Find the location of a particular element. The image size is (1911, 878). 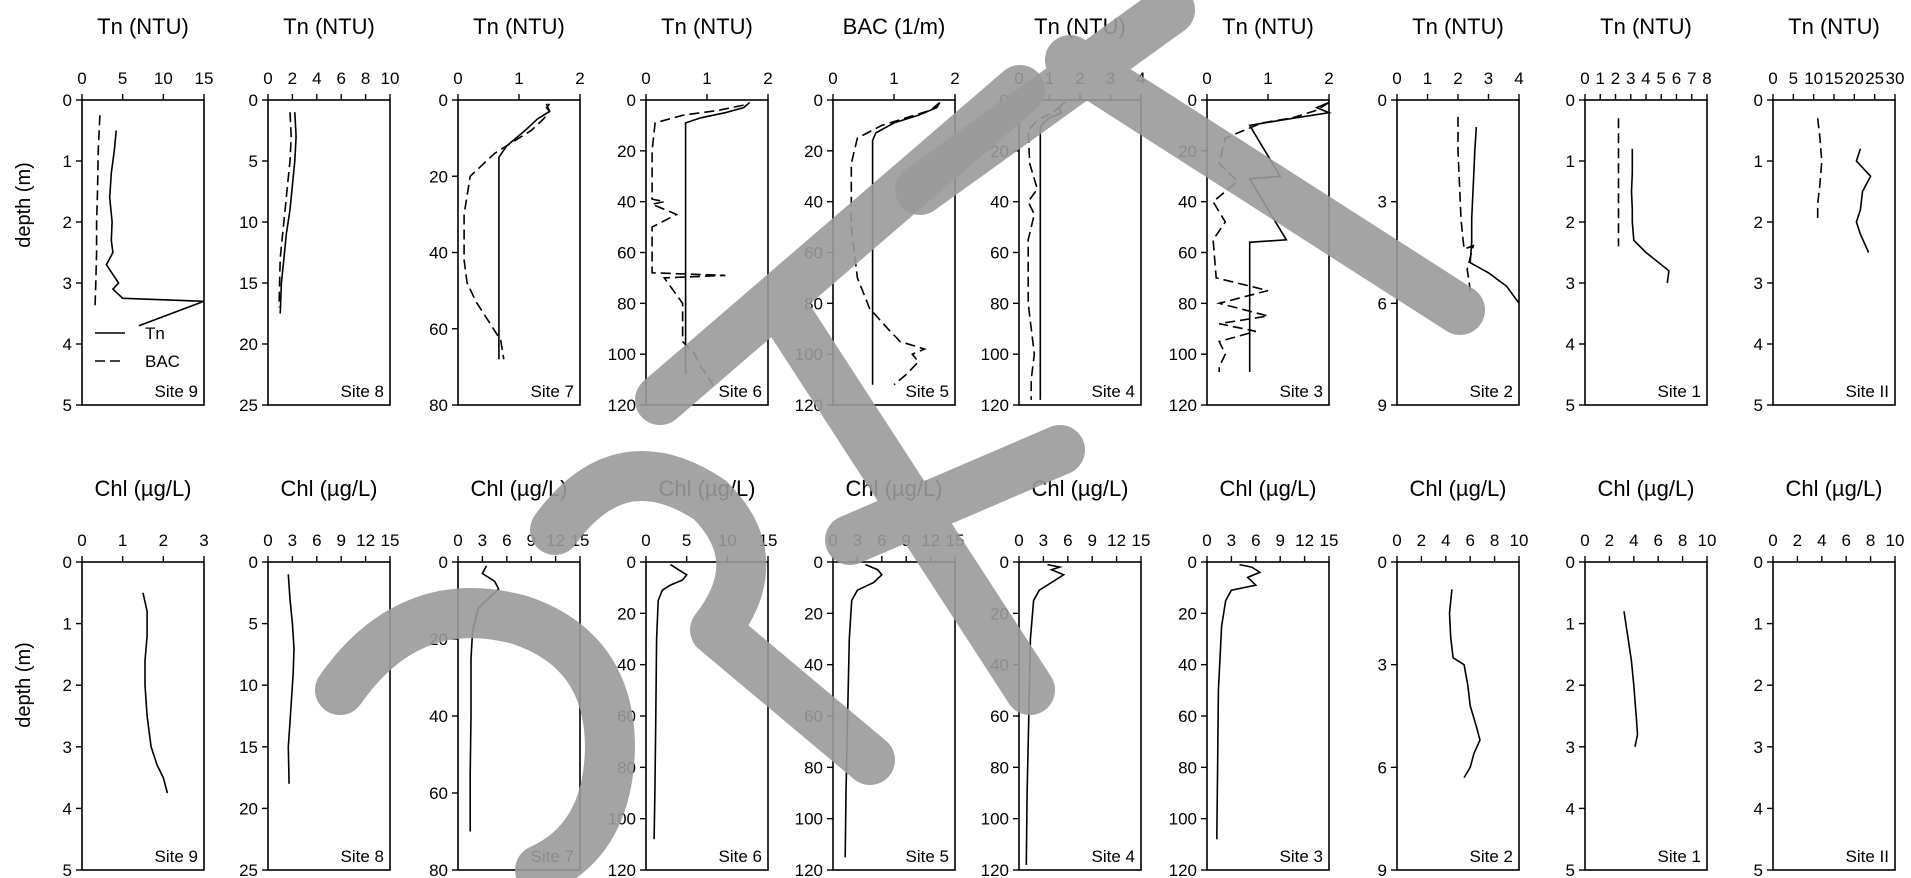

y-tick-label: 60 is located at coordinates (999, 253).